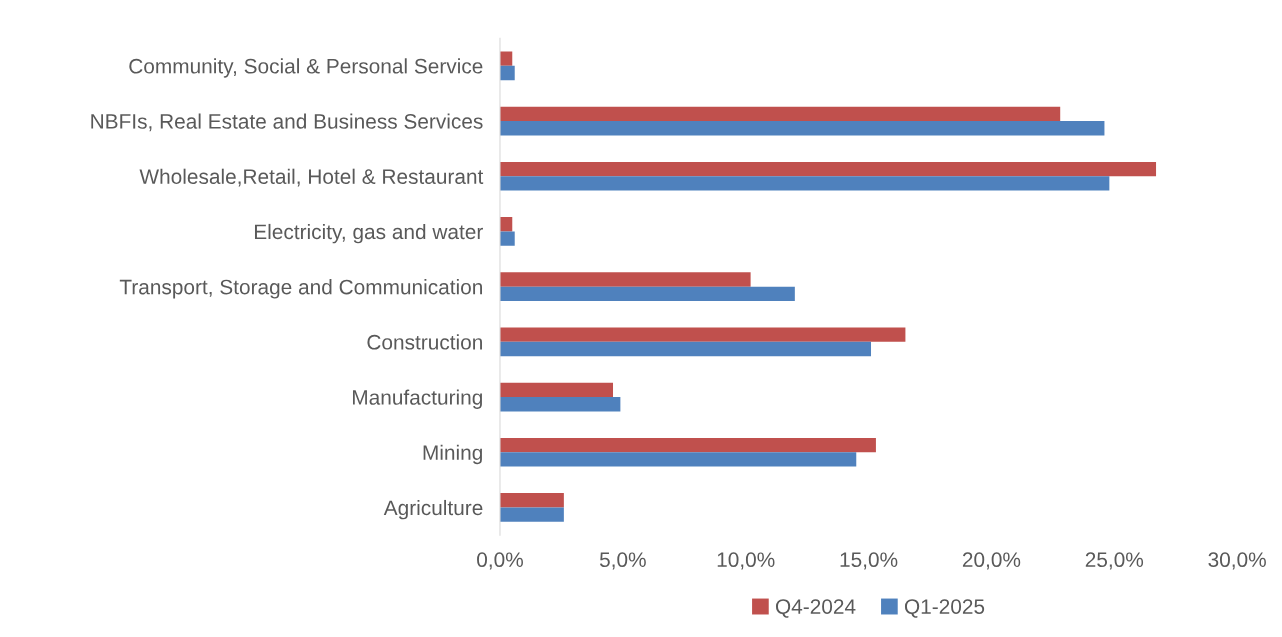 Image resolution: width=1282 pixels, height=637 pixels. I want to click on legend-label: Q1-2025, so click(944, 608).